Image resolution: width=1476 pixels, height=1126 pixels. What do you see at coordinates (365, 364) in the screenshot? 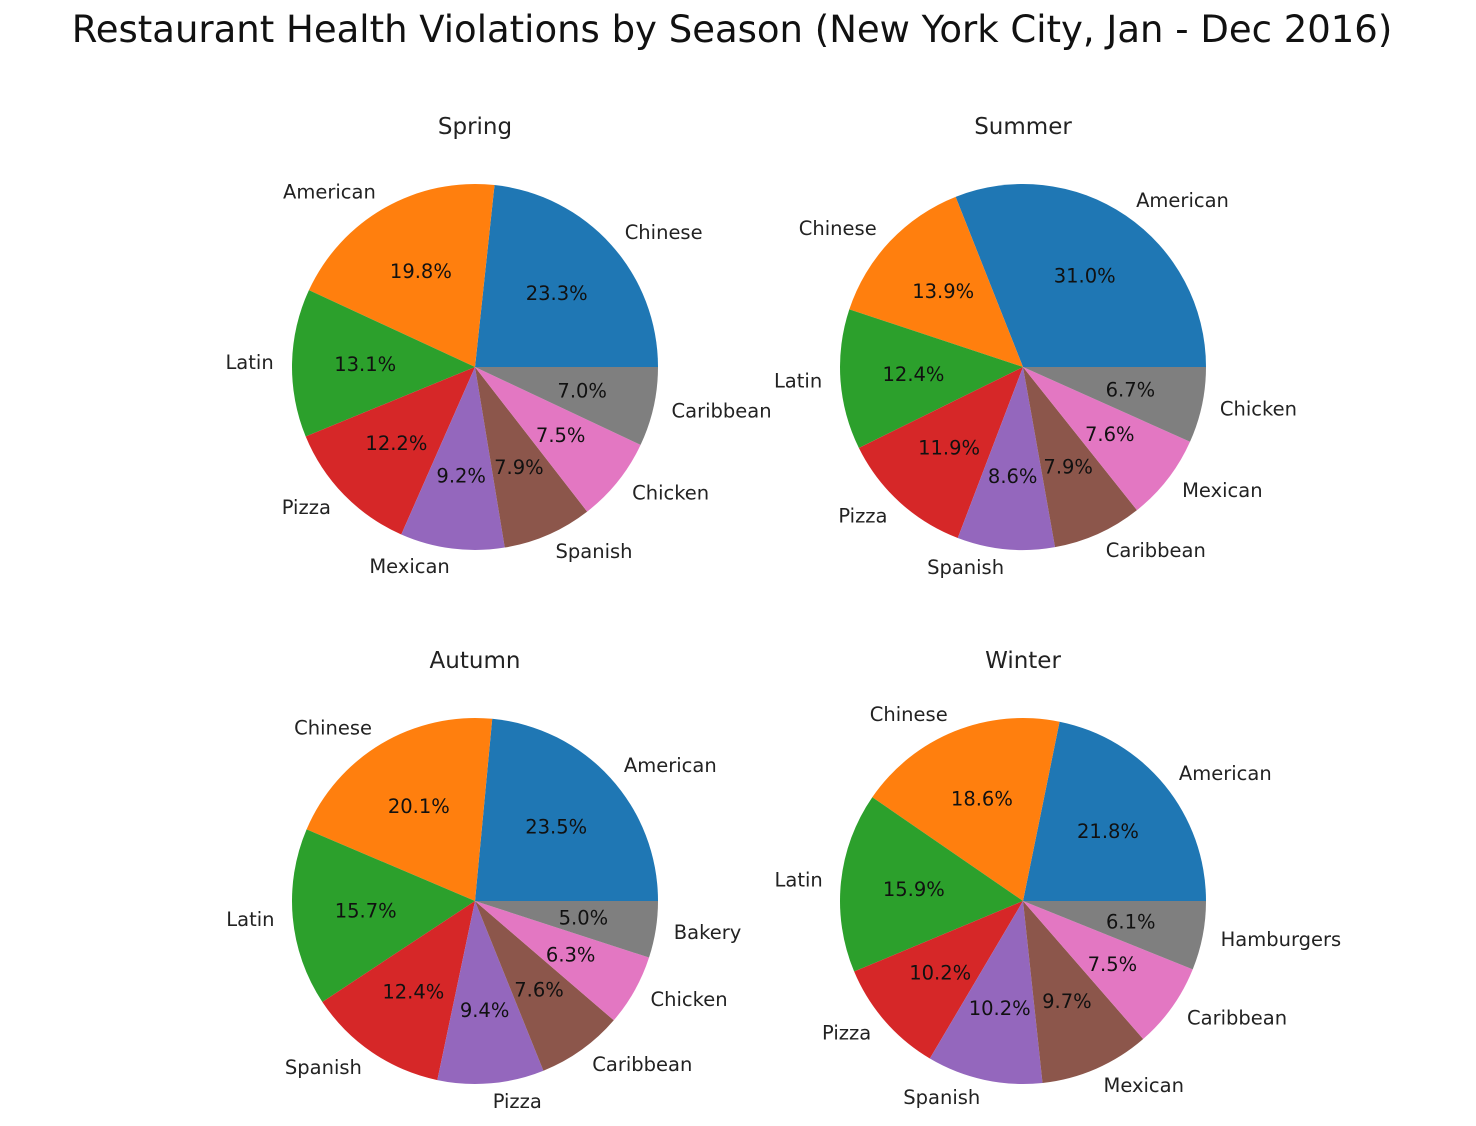
I see `chart-spring-pct-latin: 13.1%` at bounding box center [365, 364].